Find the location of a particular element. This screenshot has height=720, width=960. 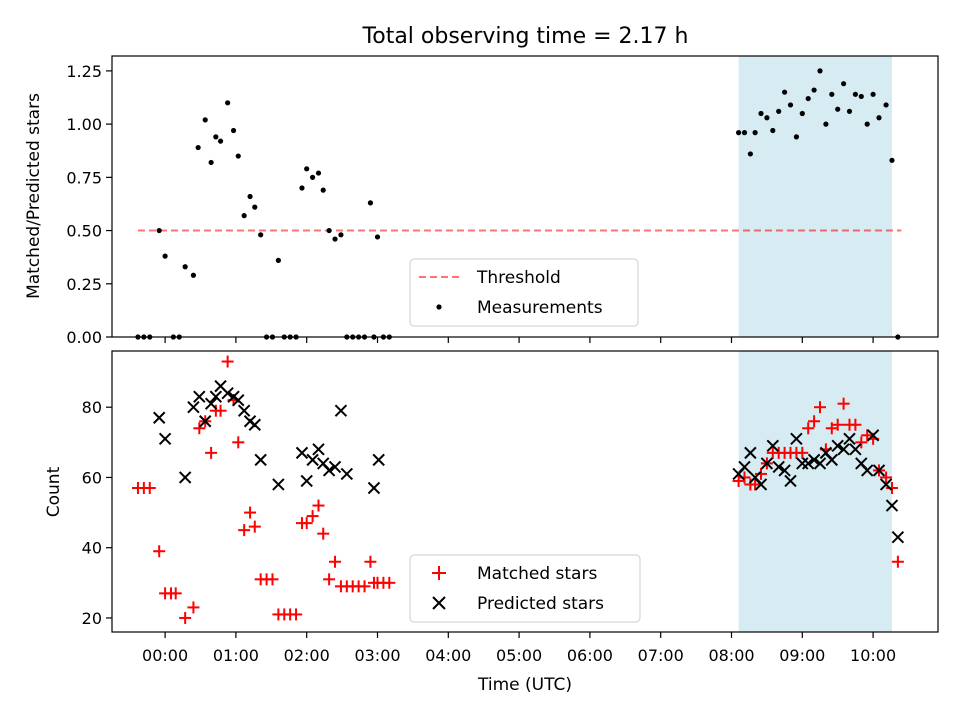

count-x-tick-label: 00:00 is located at coordinates (165, 655).